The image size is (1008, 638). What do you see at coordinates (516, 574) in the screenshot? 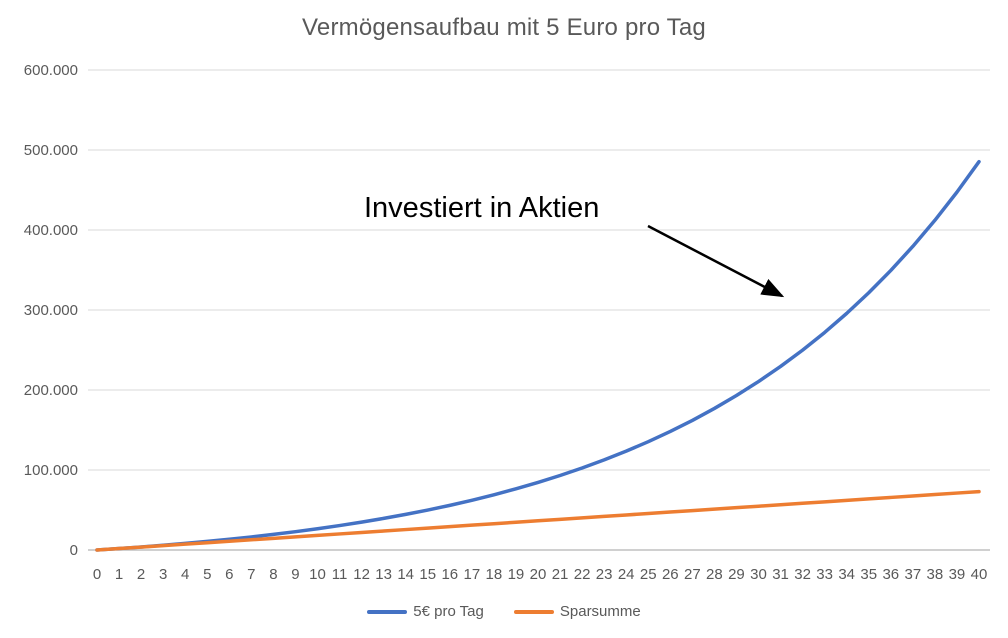
I see `svg-text: 19` at bounding box center [516, 574].